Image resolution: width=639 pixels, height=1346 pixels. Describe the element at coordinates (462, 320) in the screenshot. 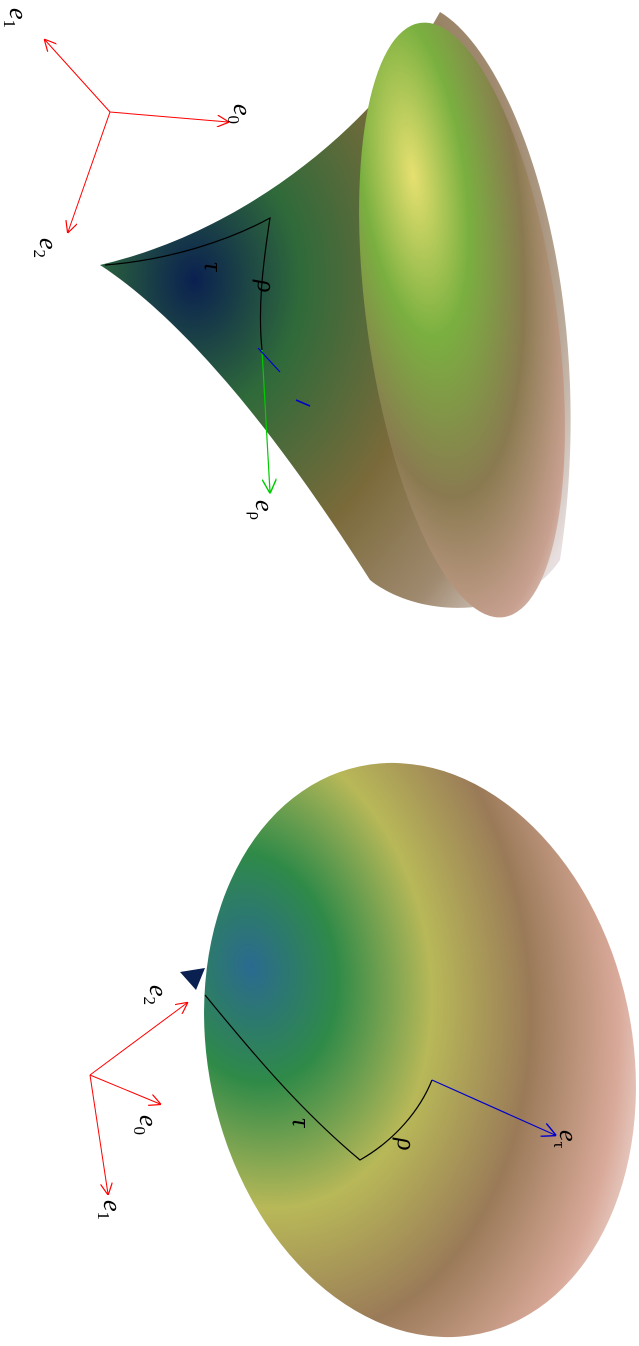

I see `cone-base` at that location.